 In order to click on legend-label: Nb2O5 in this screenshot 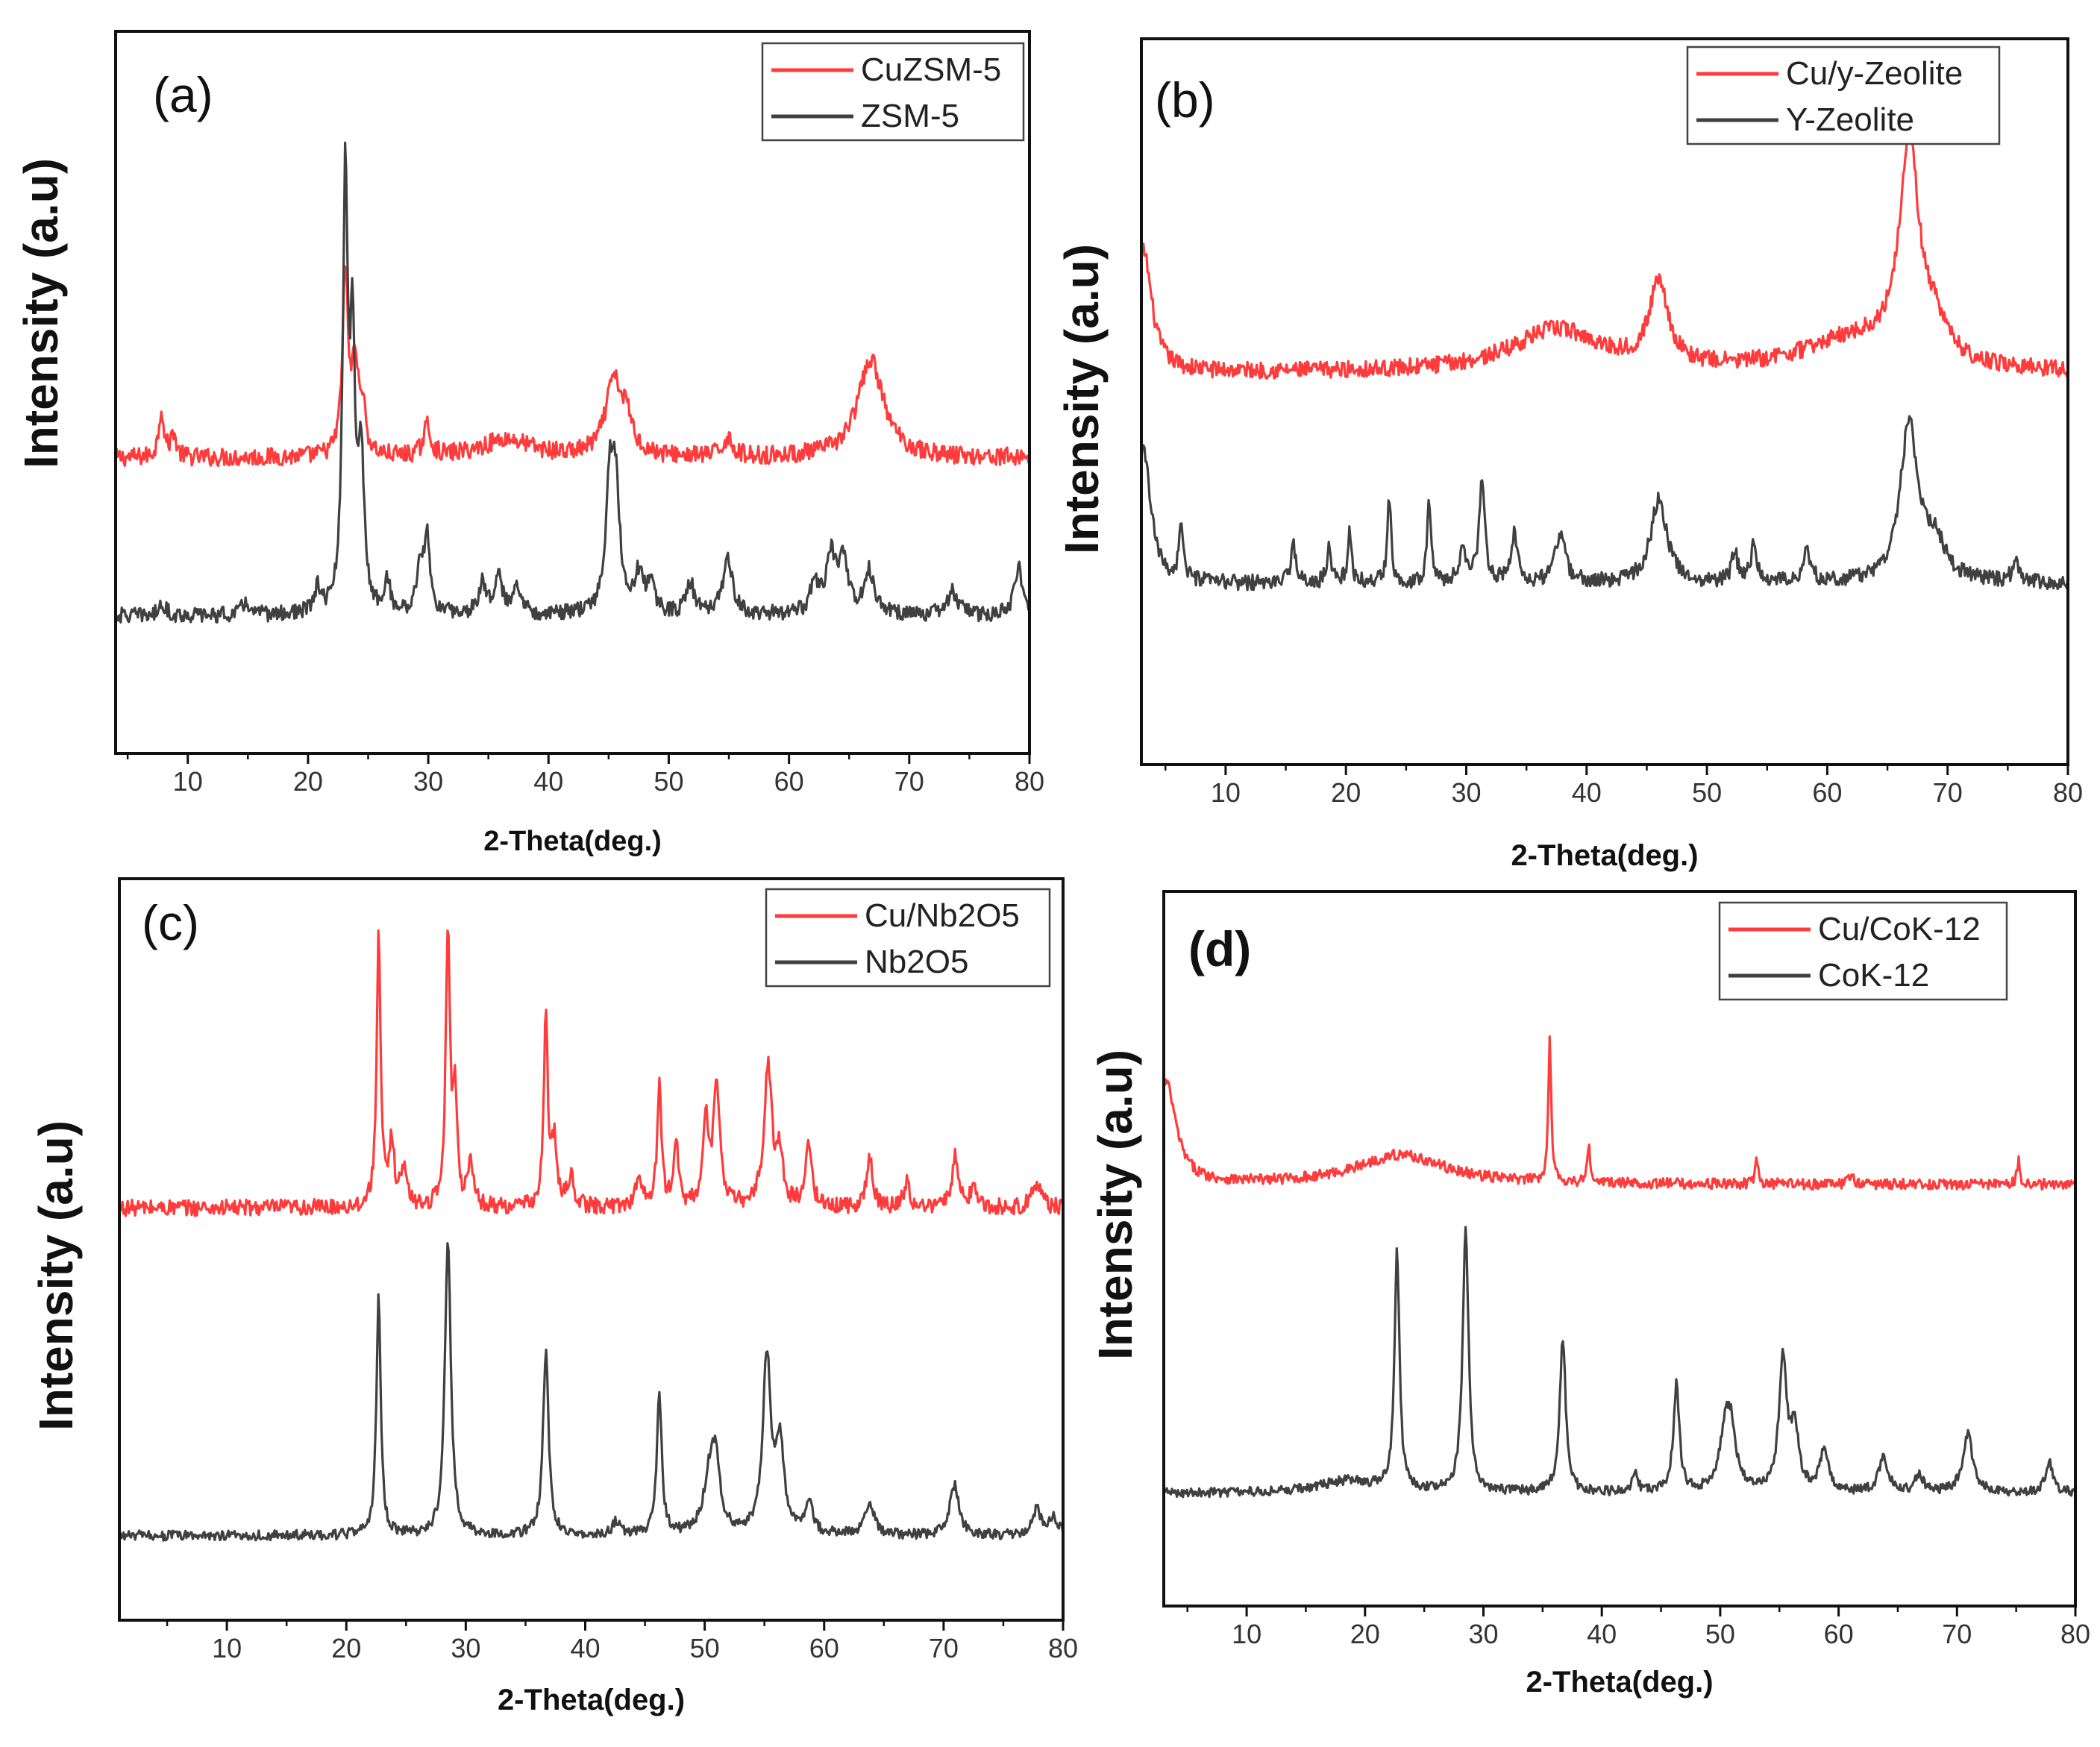, I will do `click(916, 962)`.